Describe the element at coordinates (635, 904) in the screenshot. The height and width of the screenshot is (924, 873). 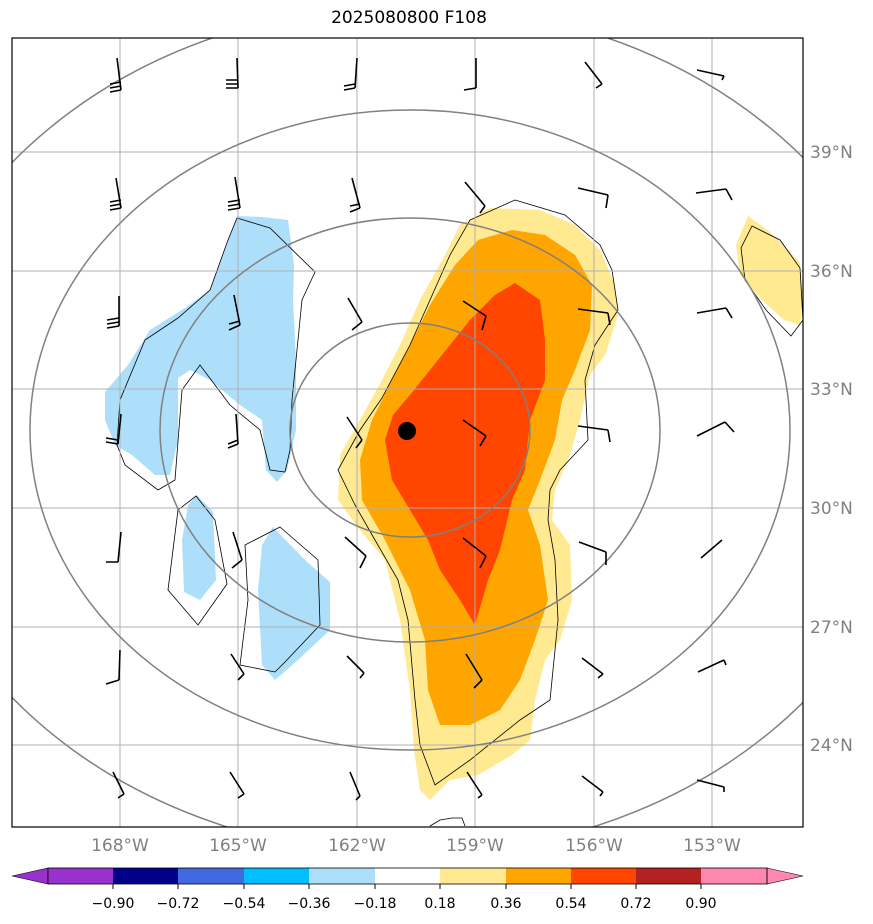
I see `colorbar-tick-label: 0.72` at that location.